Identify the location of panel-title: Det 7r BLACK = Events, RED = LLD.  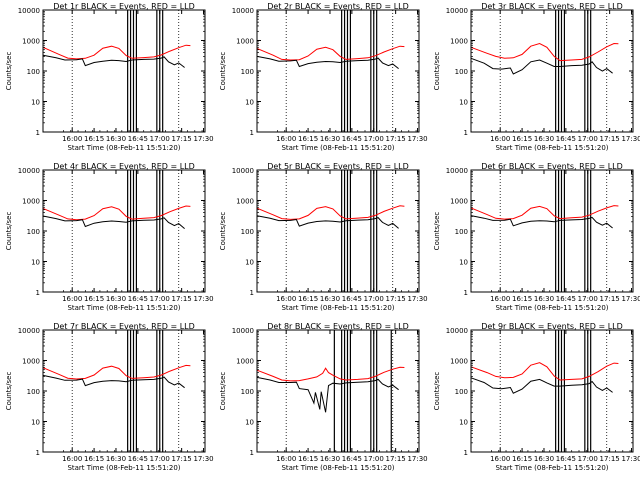
(124, 326).